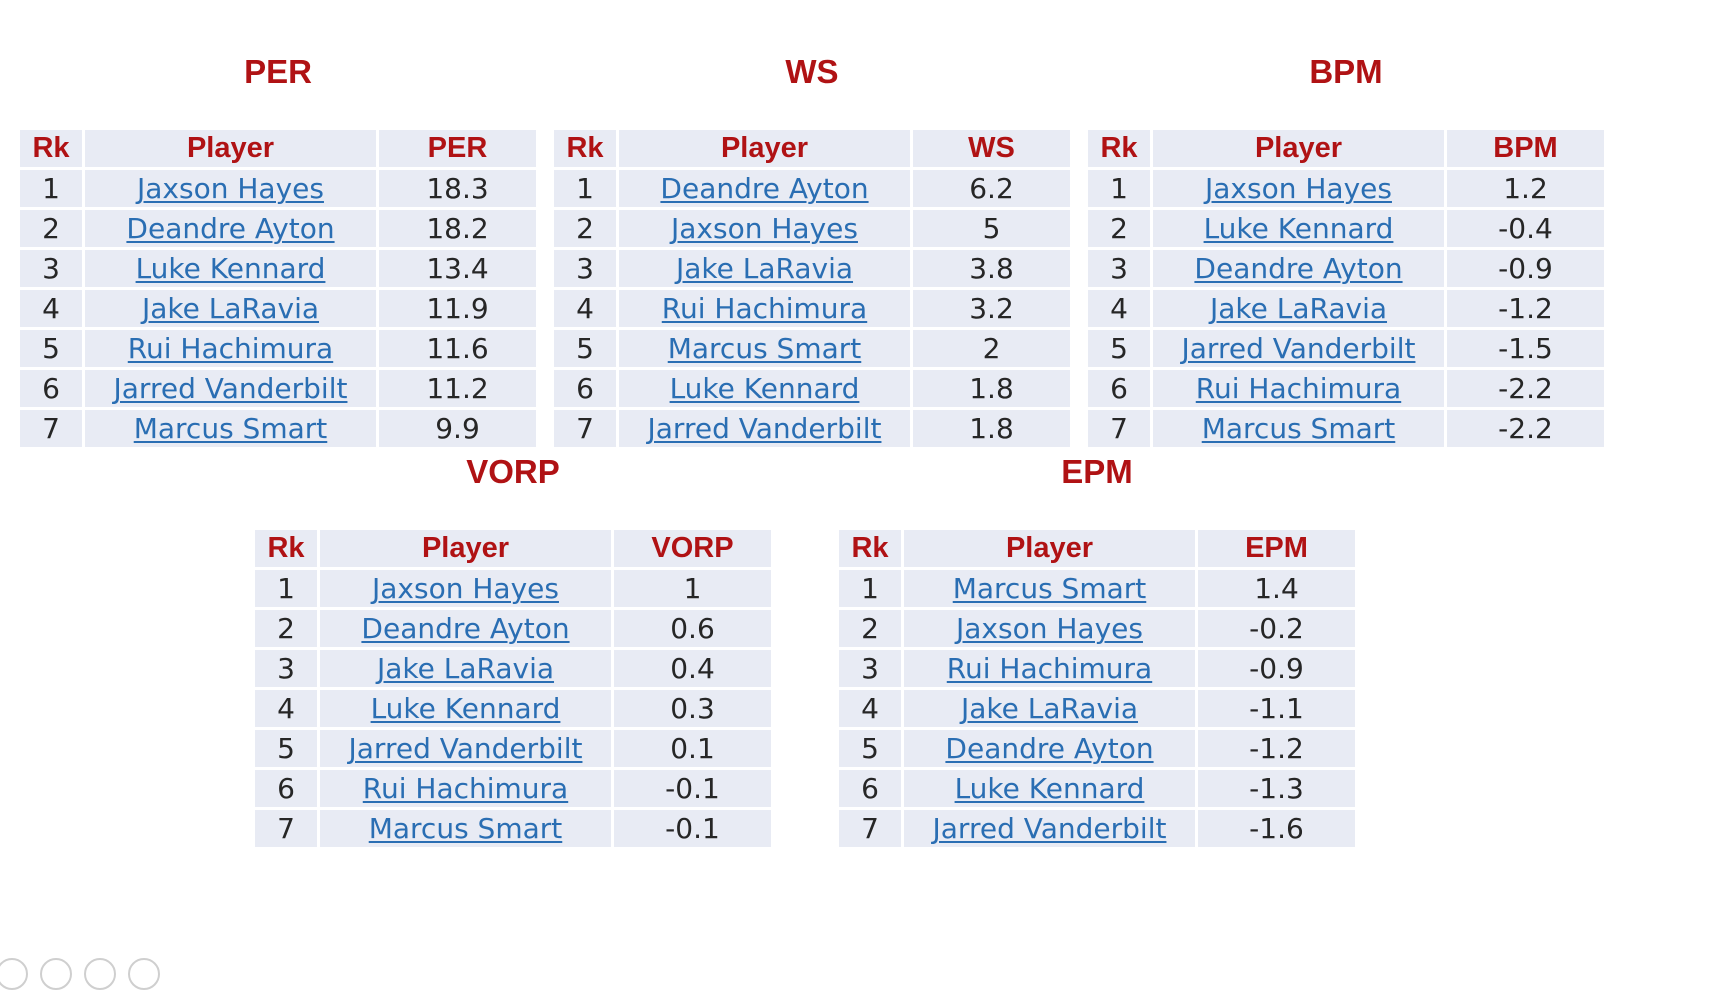 Image resolution: width=1722 pixels, height=990 pixels. What do you see at coordinates (585, 268) in the screenshot?
I see `rank-cell: 3` at bounding box center [585, 268].